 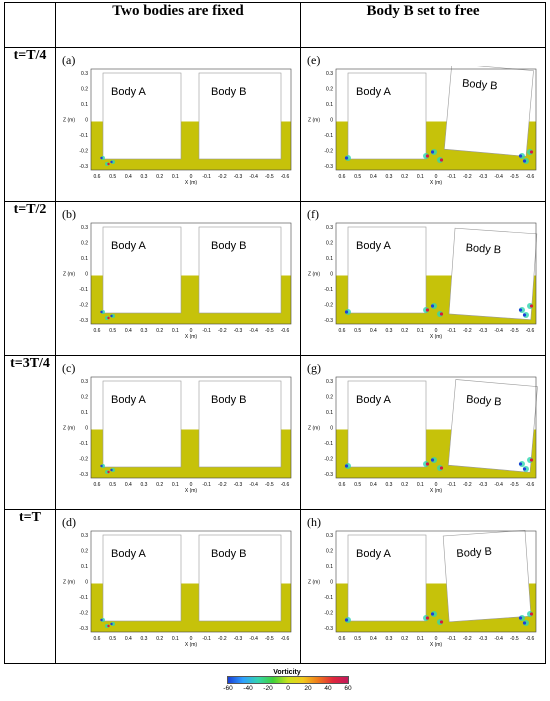 What do you see at coordinates (314, 429) in the screenshot?
I see `z-axis-label: Z (m)` at bounding box center [314, 429].